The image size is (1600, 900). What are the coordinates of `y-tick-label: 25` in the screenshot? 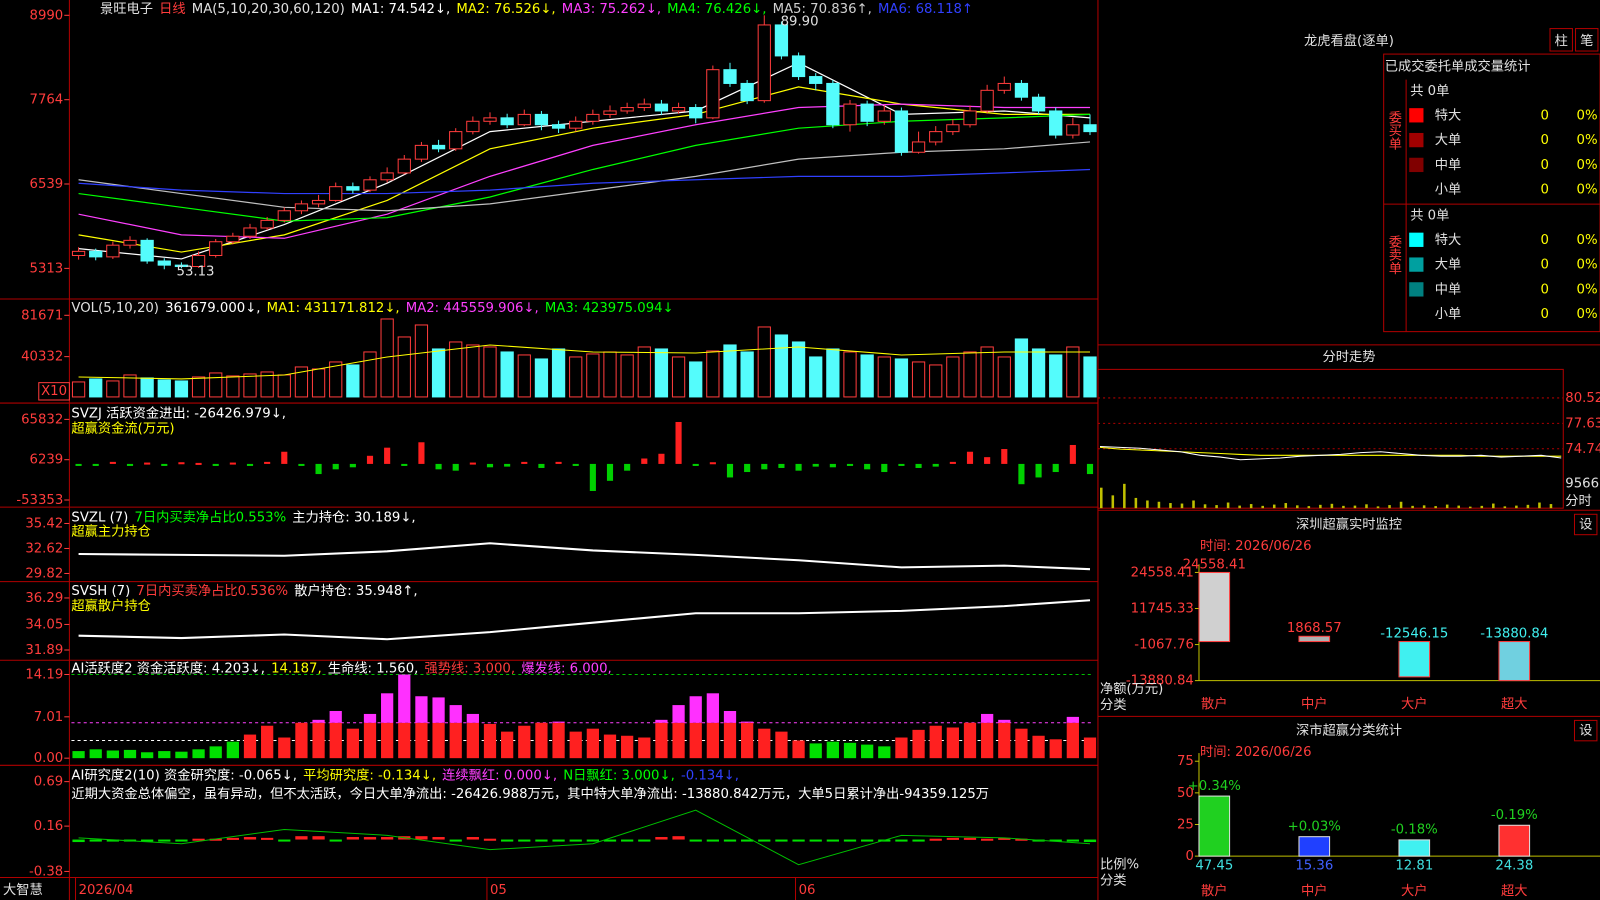 It's located at (1185, 824).